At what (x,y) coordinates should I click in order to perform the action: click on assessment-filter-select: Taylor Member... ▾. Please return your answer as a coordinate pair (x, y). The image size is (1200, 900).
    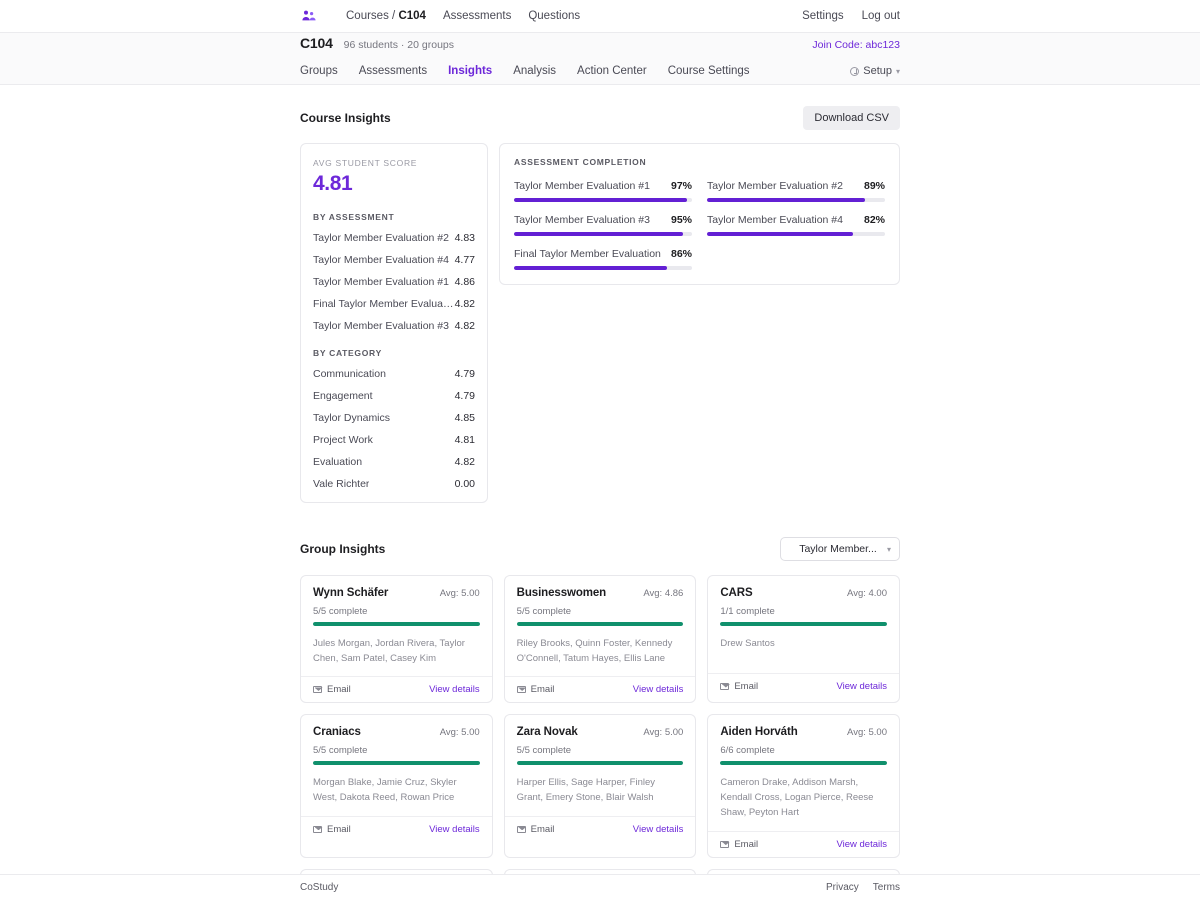
    Looking at the image, I should click on (840, 549).